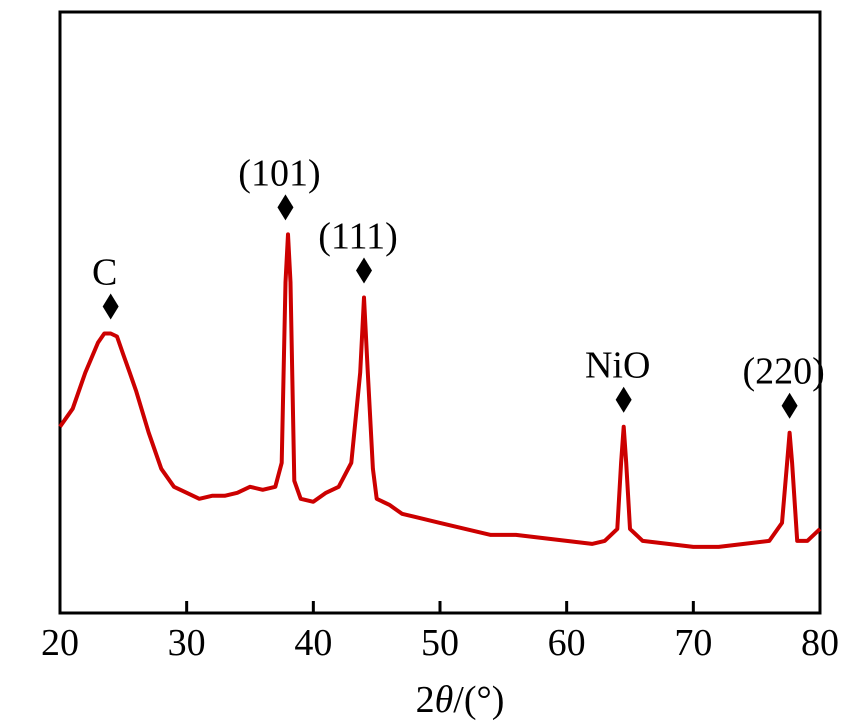 Image resolution: width=868 pixels, height=724 pixels. Describe the element at coordinates (60, 643) in the screenshot. I see `x-tick-label-20: 20` at that location.